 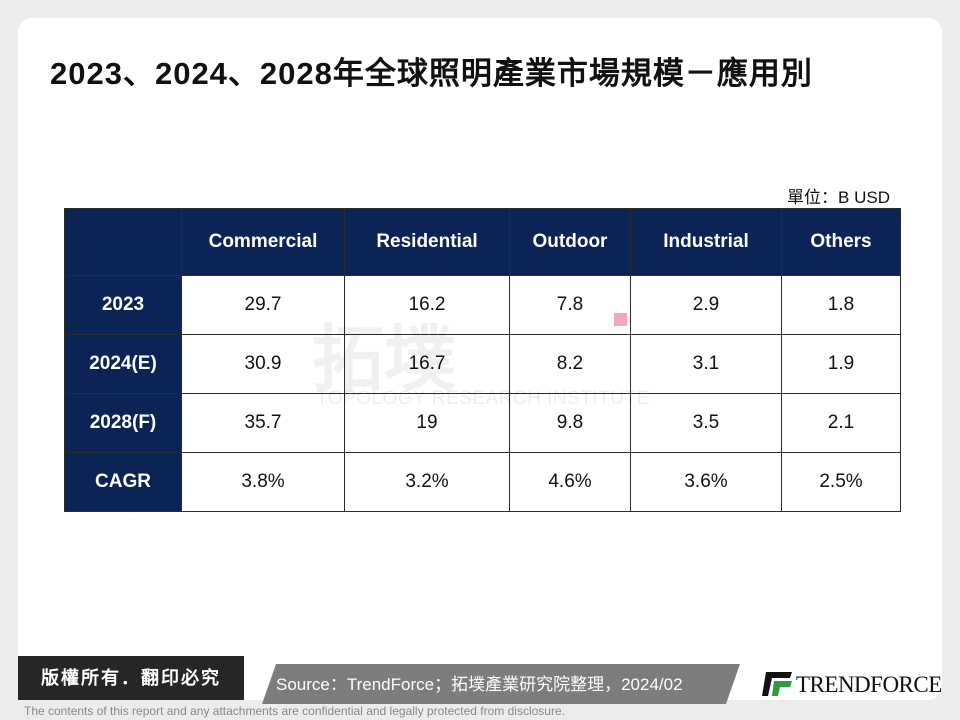 What do you see at coordinates (123, 364) in the screenshot?
I see `row-label: 2024(E)` at bounding box center [123, 364].